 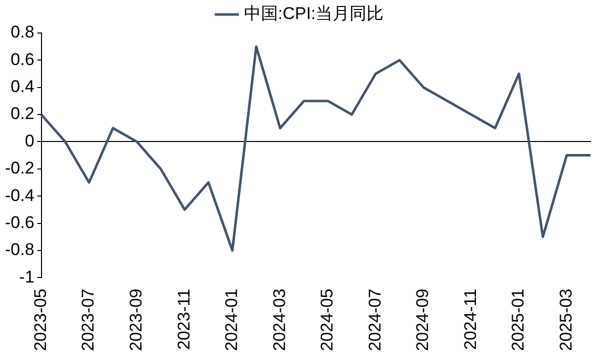 I want to click on x-tick-label: 2025-01, so click(x=518, y=319).